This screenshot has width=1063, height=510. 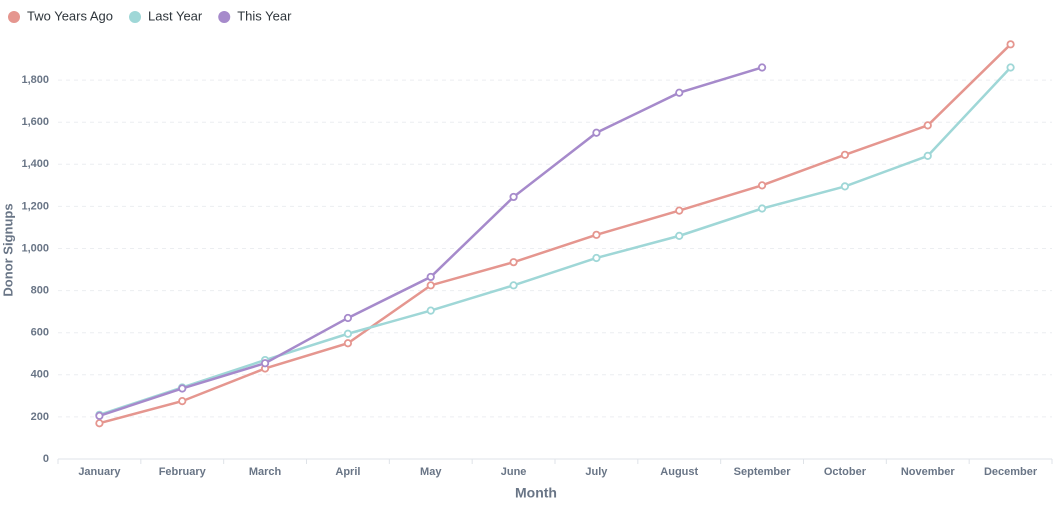 What do you see at coordinates (35, 80) in the screenshot?
I see `y-tick-label: 1,800` at bounding box center [35, 80].